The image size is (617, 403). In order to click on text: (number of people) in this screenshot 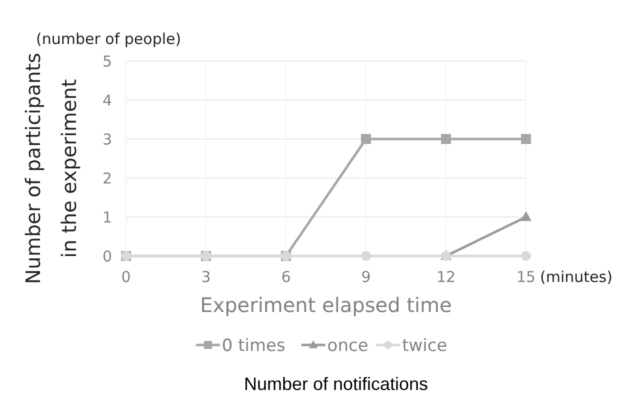, I will do `click(109, 39)`.